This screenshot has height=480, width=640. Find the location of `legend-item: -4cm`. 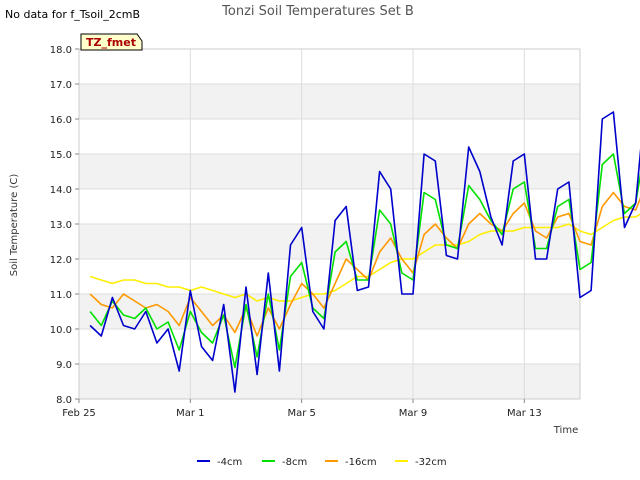

legend-item: -4cm is located at coordinates (219, 462).